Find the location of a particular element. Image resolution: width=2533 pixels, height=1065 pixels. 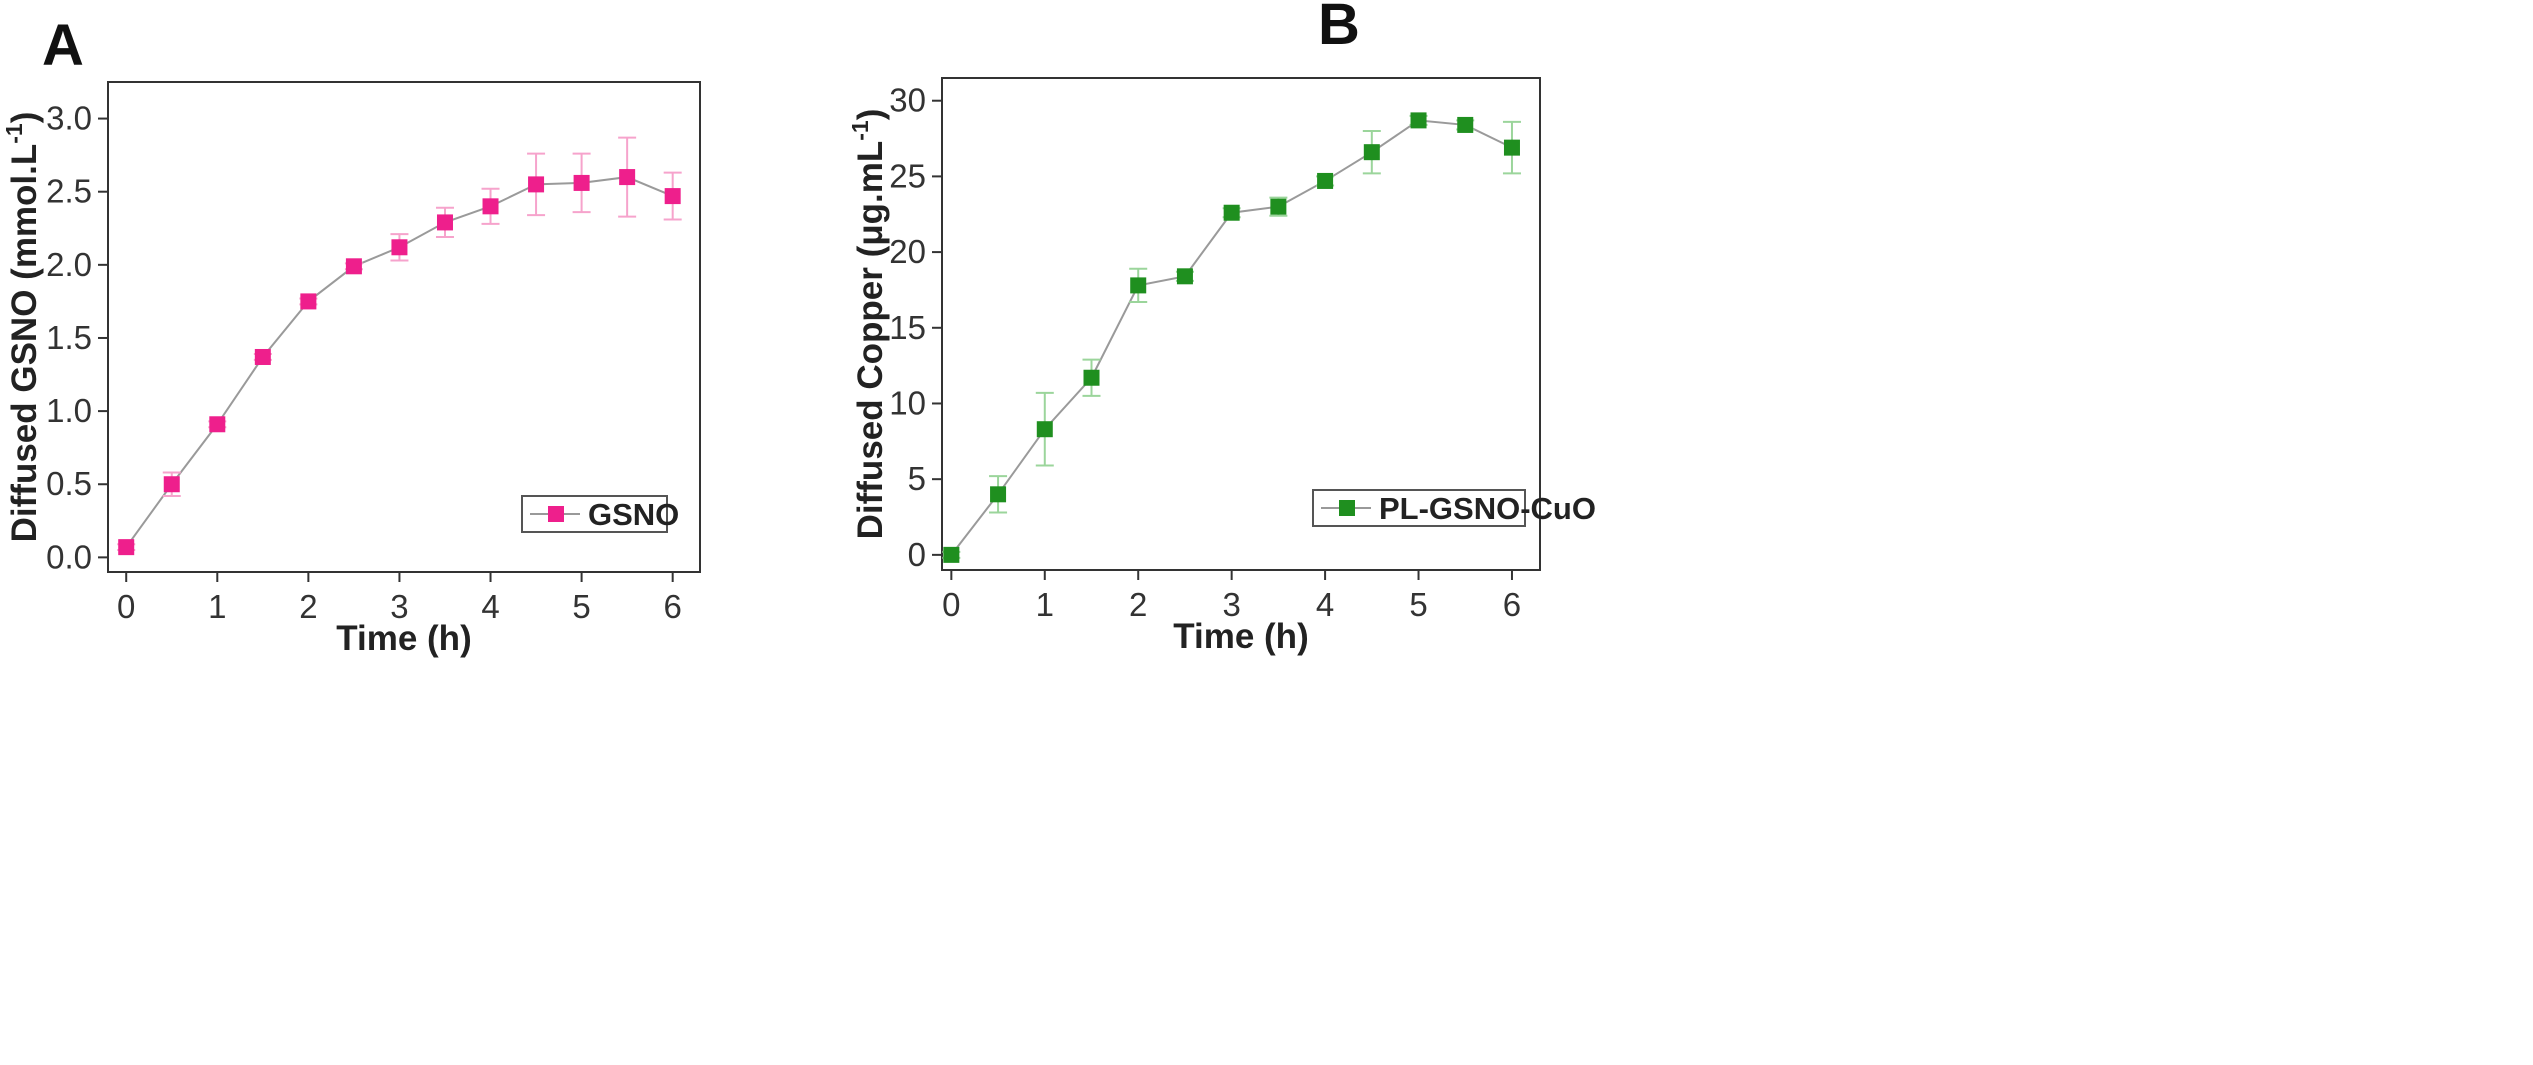

panel-b-y-axis-title: Diffused Copper (μg.mL-1) is located at coordinates (868, 324).